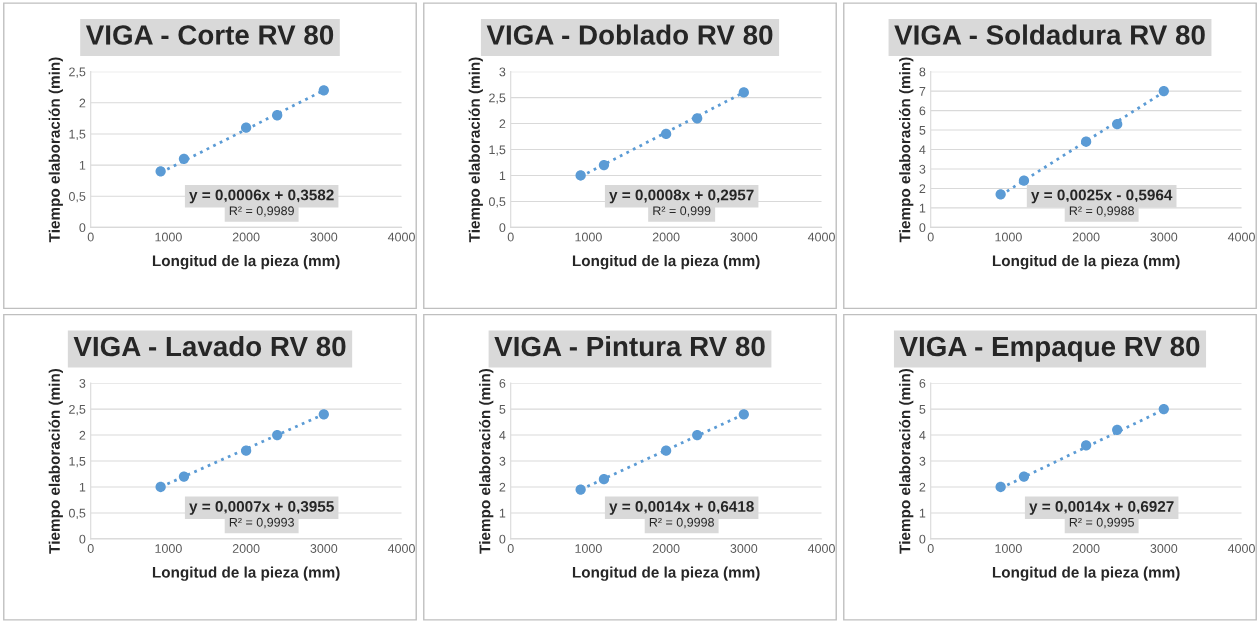 Image resolution: width=1260 pixels, height=623 pixels. I want to click on y-tick-label: 7, so click(922, 91).